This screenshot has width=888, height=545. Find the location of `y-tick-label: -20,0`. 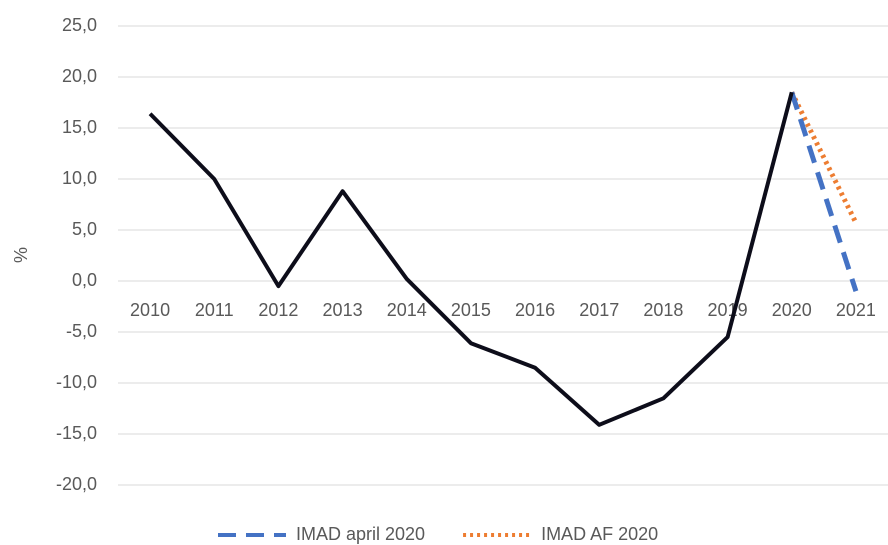

y-tick-label: -20,0 is located at coordinates (76, 484).